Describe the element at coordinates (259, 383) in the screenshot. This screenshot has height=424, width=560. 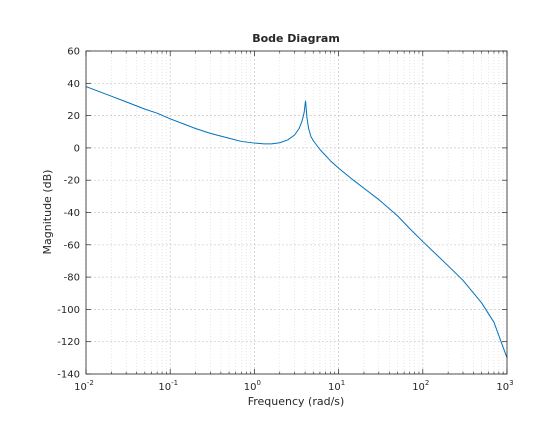
I see `x-tick-exponent: 0` at that location.